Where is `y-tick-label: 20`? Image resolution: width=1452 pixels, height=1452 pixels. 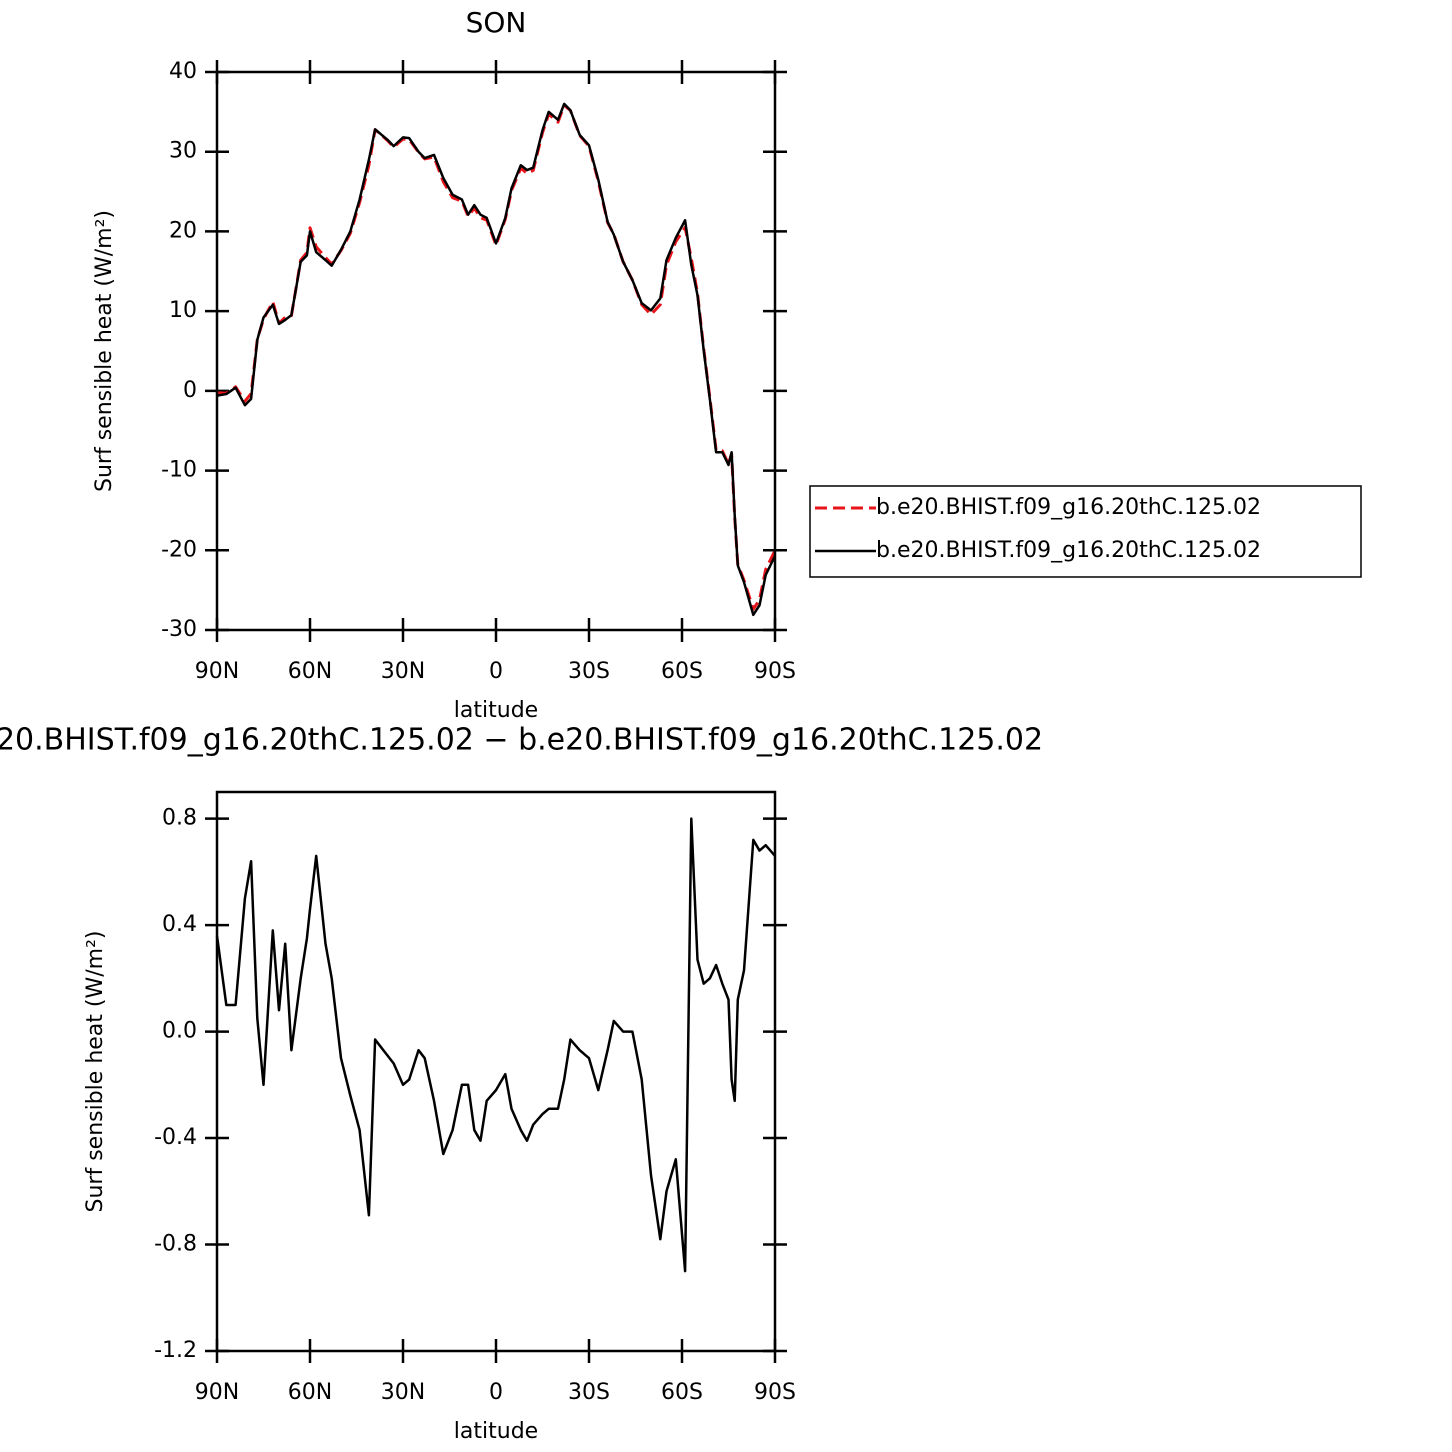 y-tick-label: 20 is located at coordinates (183, 230).